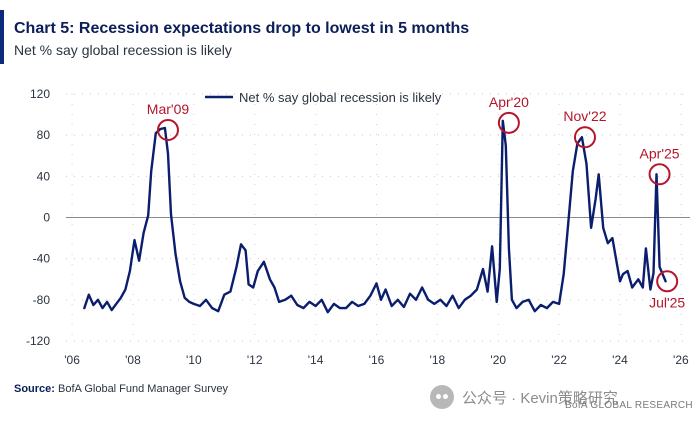 Image resolution: width=700 pixels, height=423 pixels. What do you see at coordinates (629, 405) in the screenshot?
I see `brand-label: BofA GLOBAL RESEARCH` at bounding box center [629, 405].